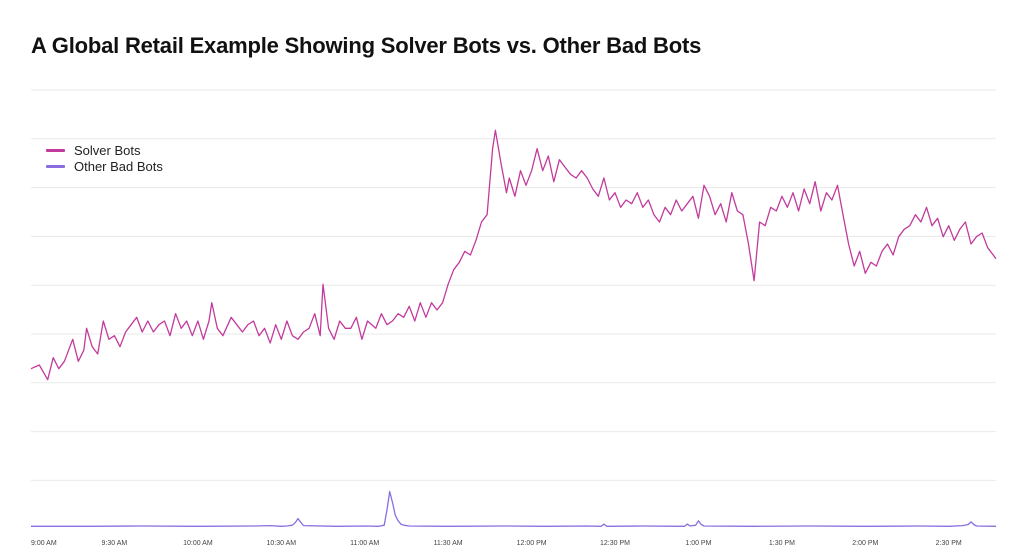  What do you see at coordinates (615, 543) in the screenshot?
I see `x-tick-label: 12:30 PM` at bounding box center [615, 543].